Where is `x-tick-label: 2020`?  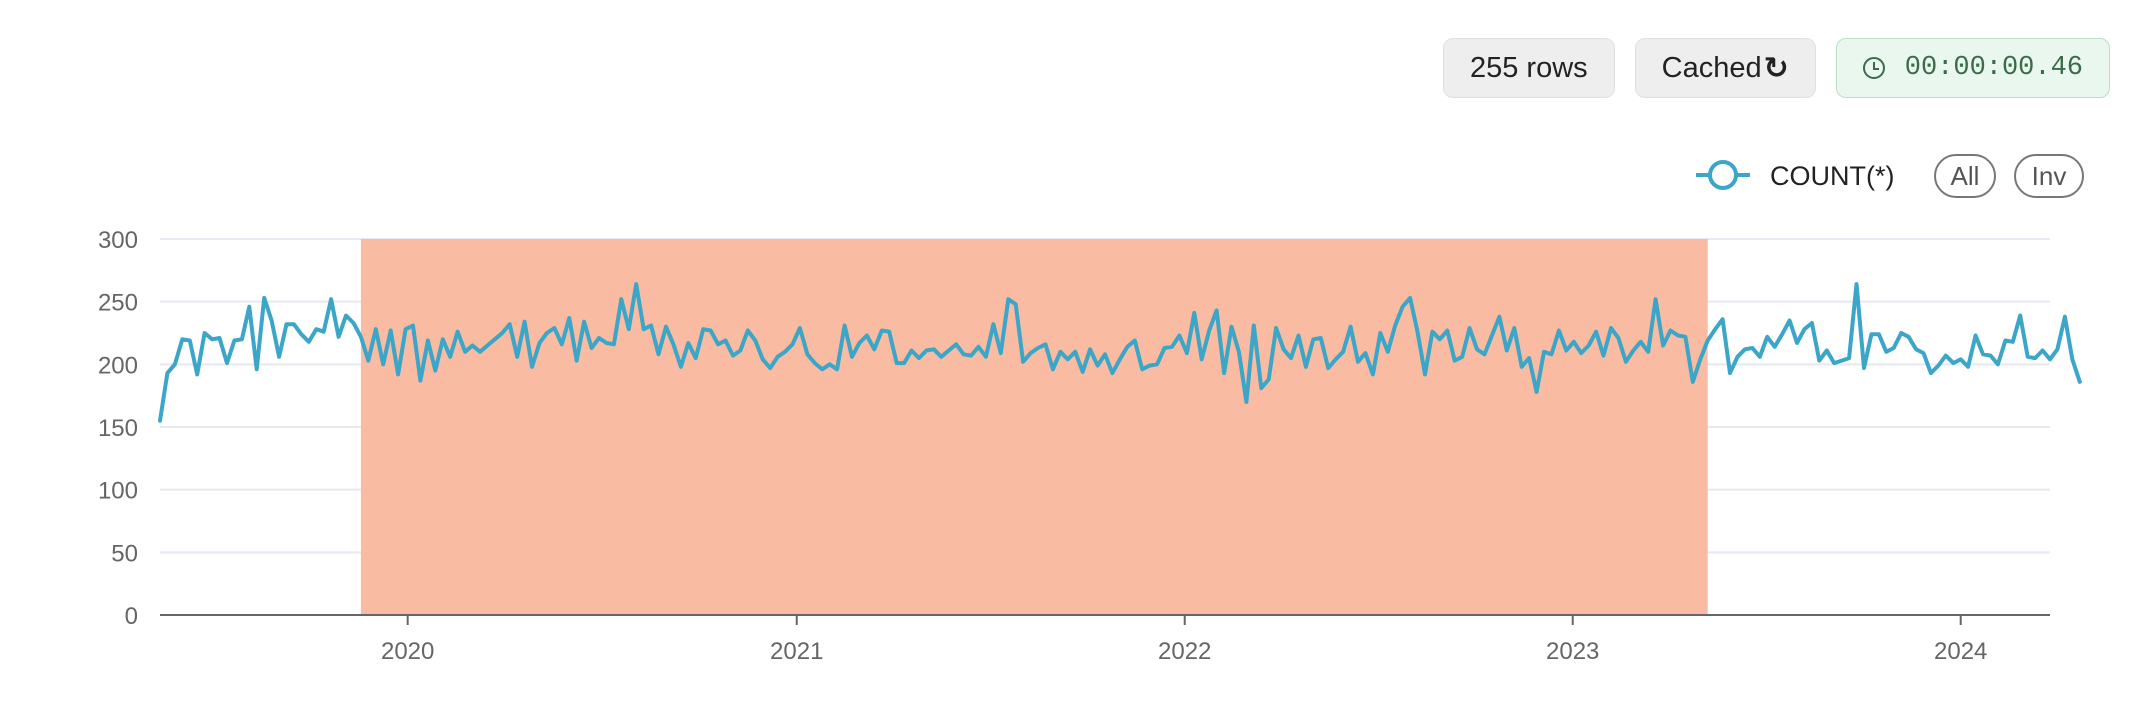
x-tick-label: 2020 is located at coordinates (407, 651).